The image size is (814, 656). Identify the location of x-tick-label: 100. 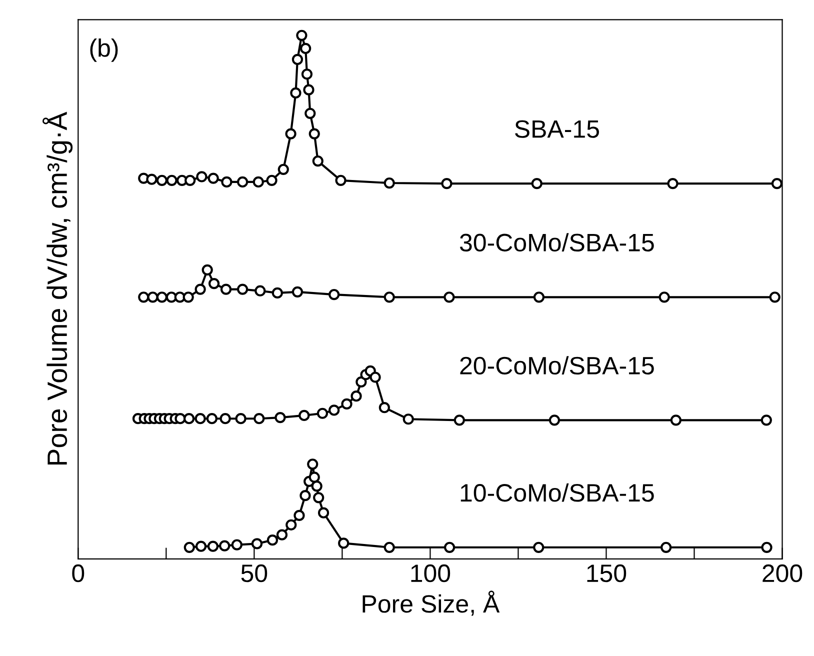
(430, 573).